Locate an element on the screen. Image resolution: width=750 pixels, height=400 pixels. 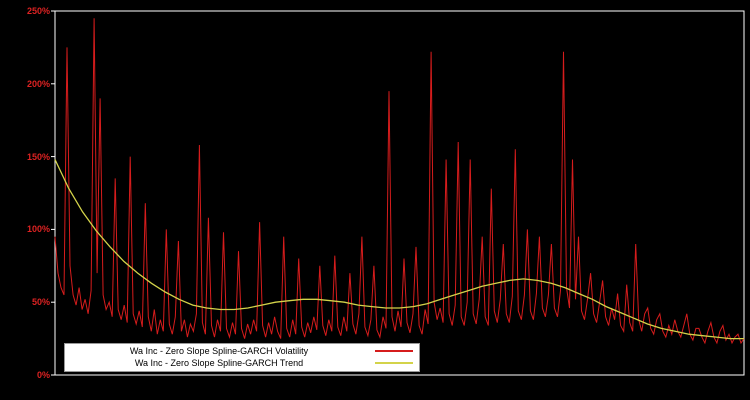
y-axis-tick-label: 100% is located at coordinates (38, 229).